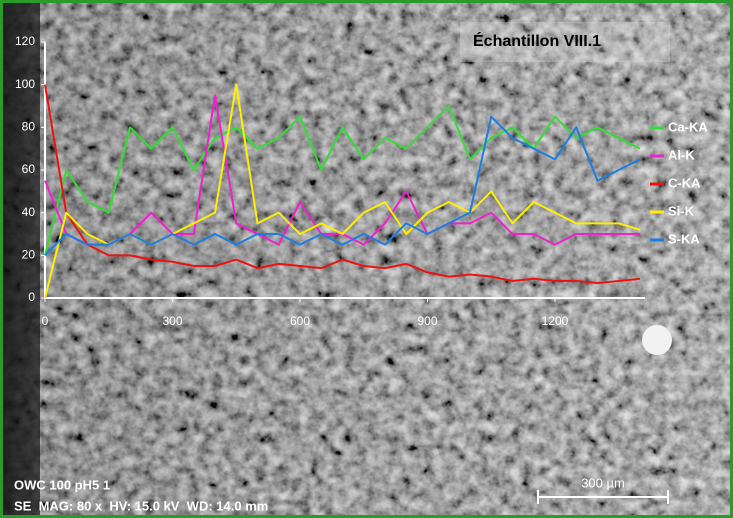  Describe the element at coordinates (681, 154) in the screenshot. I see `legend-label: Al-K` at that location.